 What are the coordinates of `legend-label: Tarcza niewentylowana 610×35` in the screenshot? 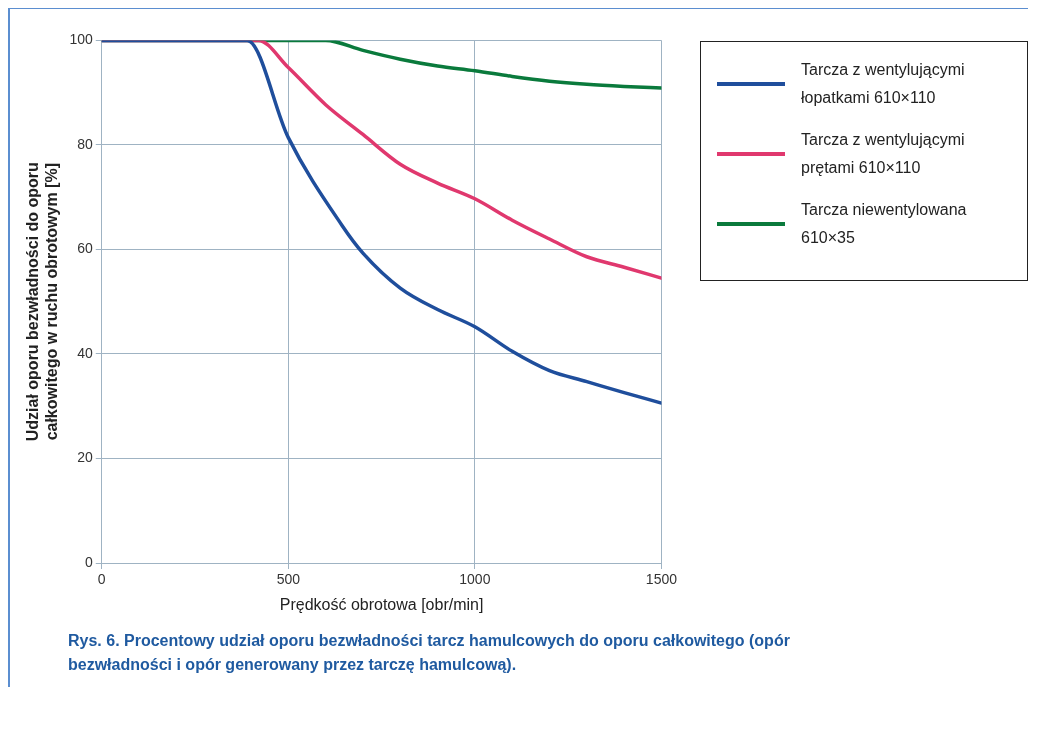 It's located at (884, 224).